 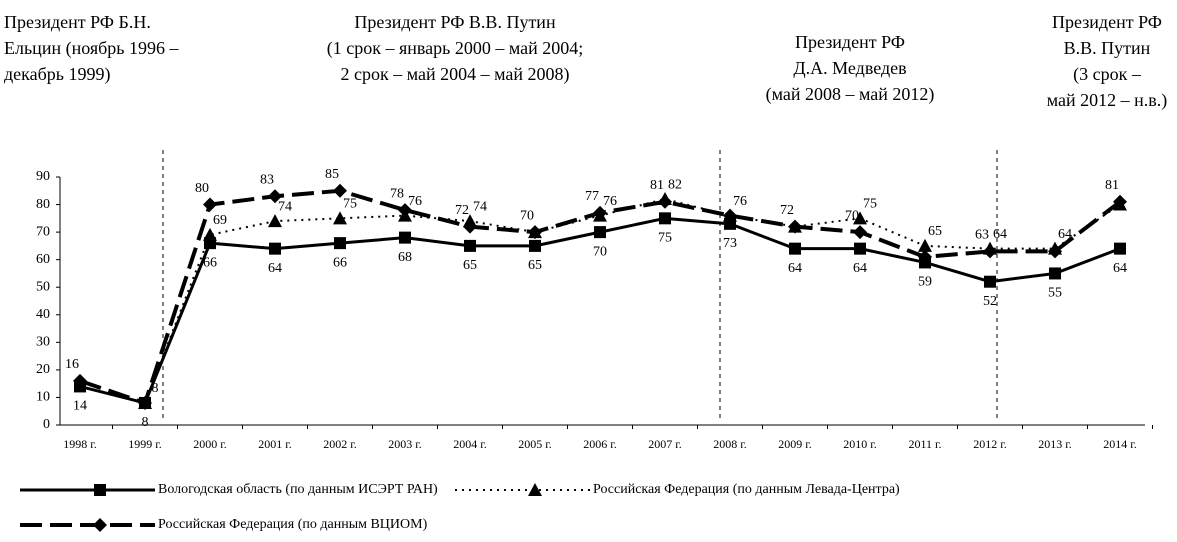 What do you see at coordinates (1055, 293) in the screenshot?
I see `data-label: 55` at bounding box center [1055, 293].